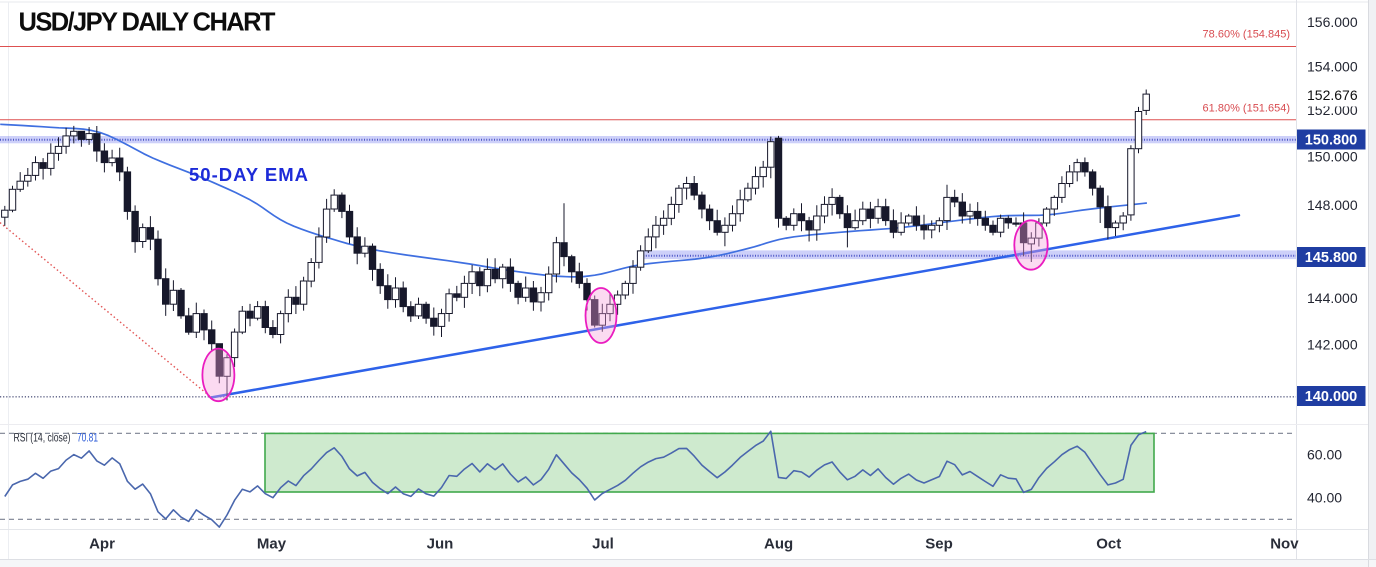 Image resolution: width=1376 pixels, height=567 pixels. Describe the element at coordinates (1332, 22) in the screenshot. I see `svg-text: 156.000` at that location.